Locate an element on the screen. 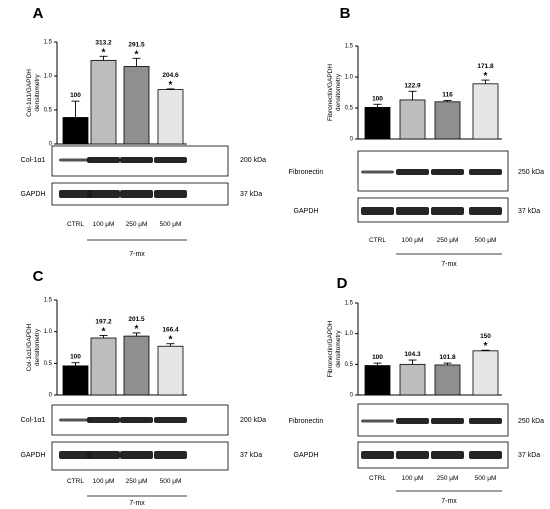  data-label: 313.2 is located at coordinates (103, 42).